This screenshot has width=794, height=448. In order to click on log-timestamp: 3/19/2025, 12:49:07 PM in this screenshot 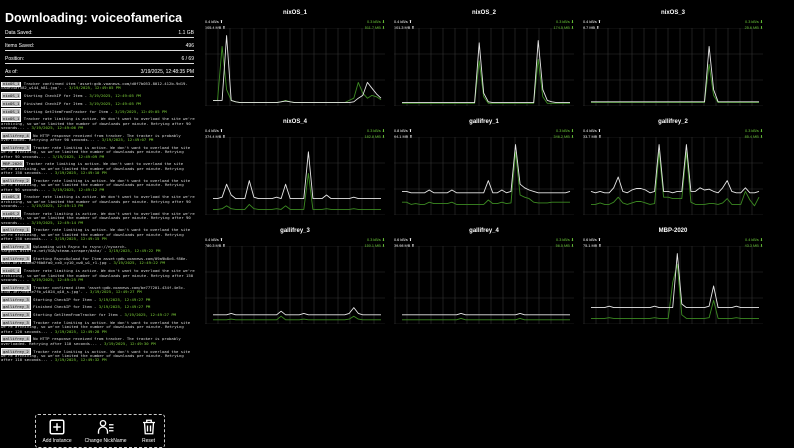, I will do `click(127, 140)`.